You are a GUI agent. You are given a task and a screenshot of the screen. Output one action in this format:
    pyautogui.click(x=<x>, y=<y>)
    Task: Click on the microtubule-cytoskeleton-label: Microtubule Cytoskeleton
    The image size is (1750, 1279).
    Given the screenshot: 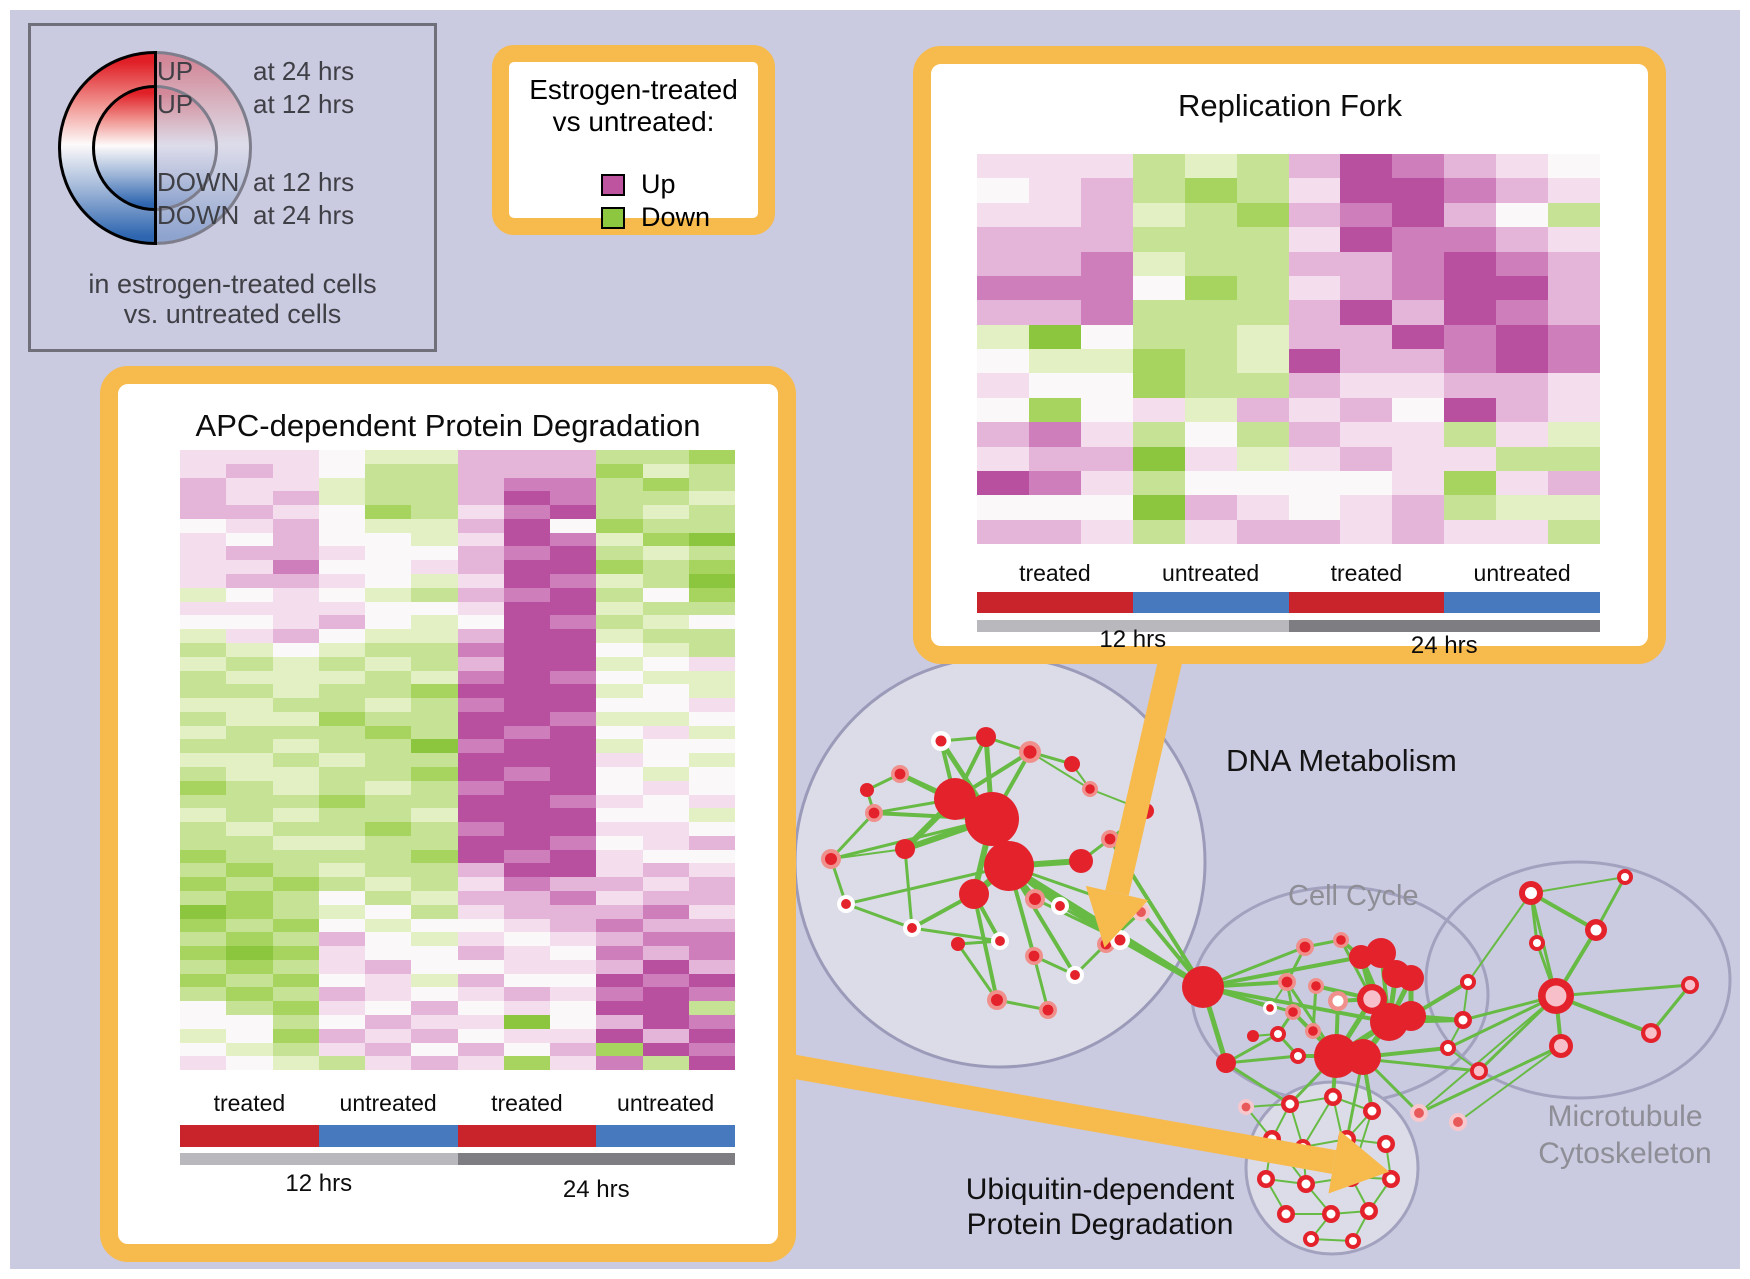 What is the action you would take?
    pyautogui.click(x=1615, y=1135)
    